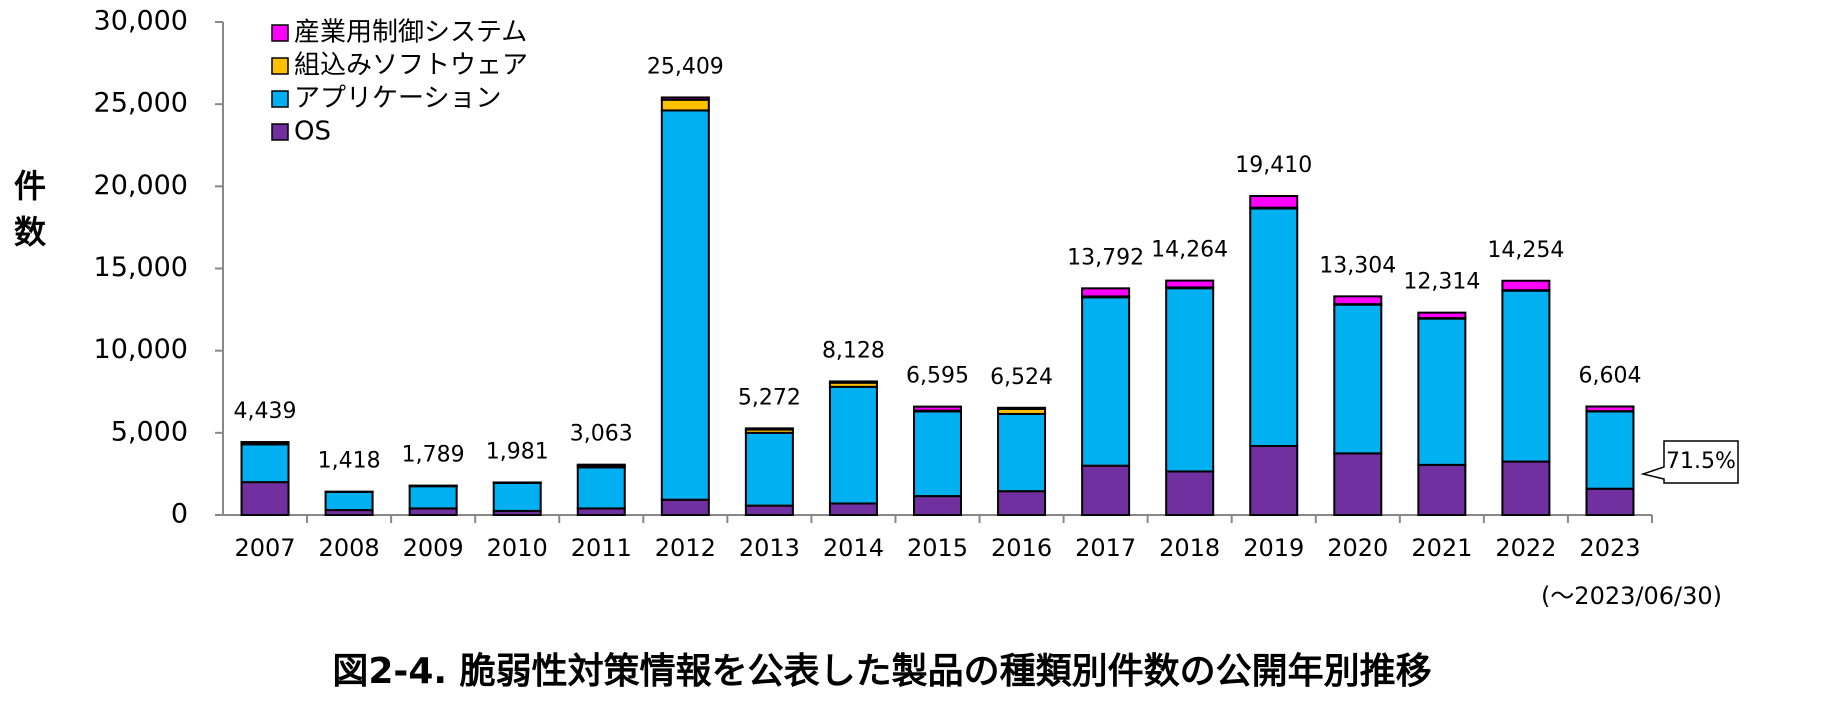 This screenshot has width=1835, height=716. What do you see at coordinates (853, 350) in the screenshot?
I see `total-label: 8,128` at bounding box center [853, 350].